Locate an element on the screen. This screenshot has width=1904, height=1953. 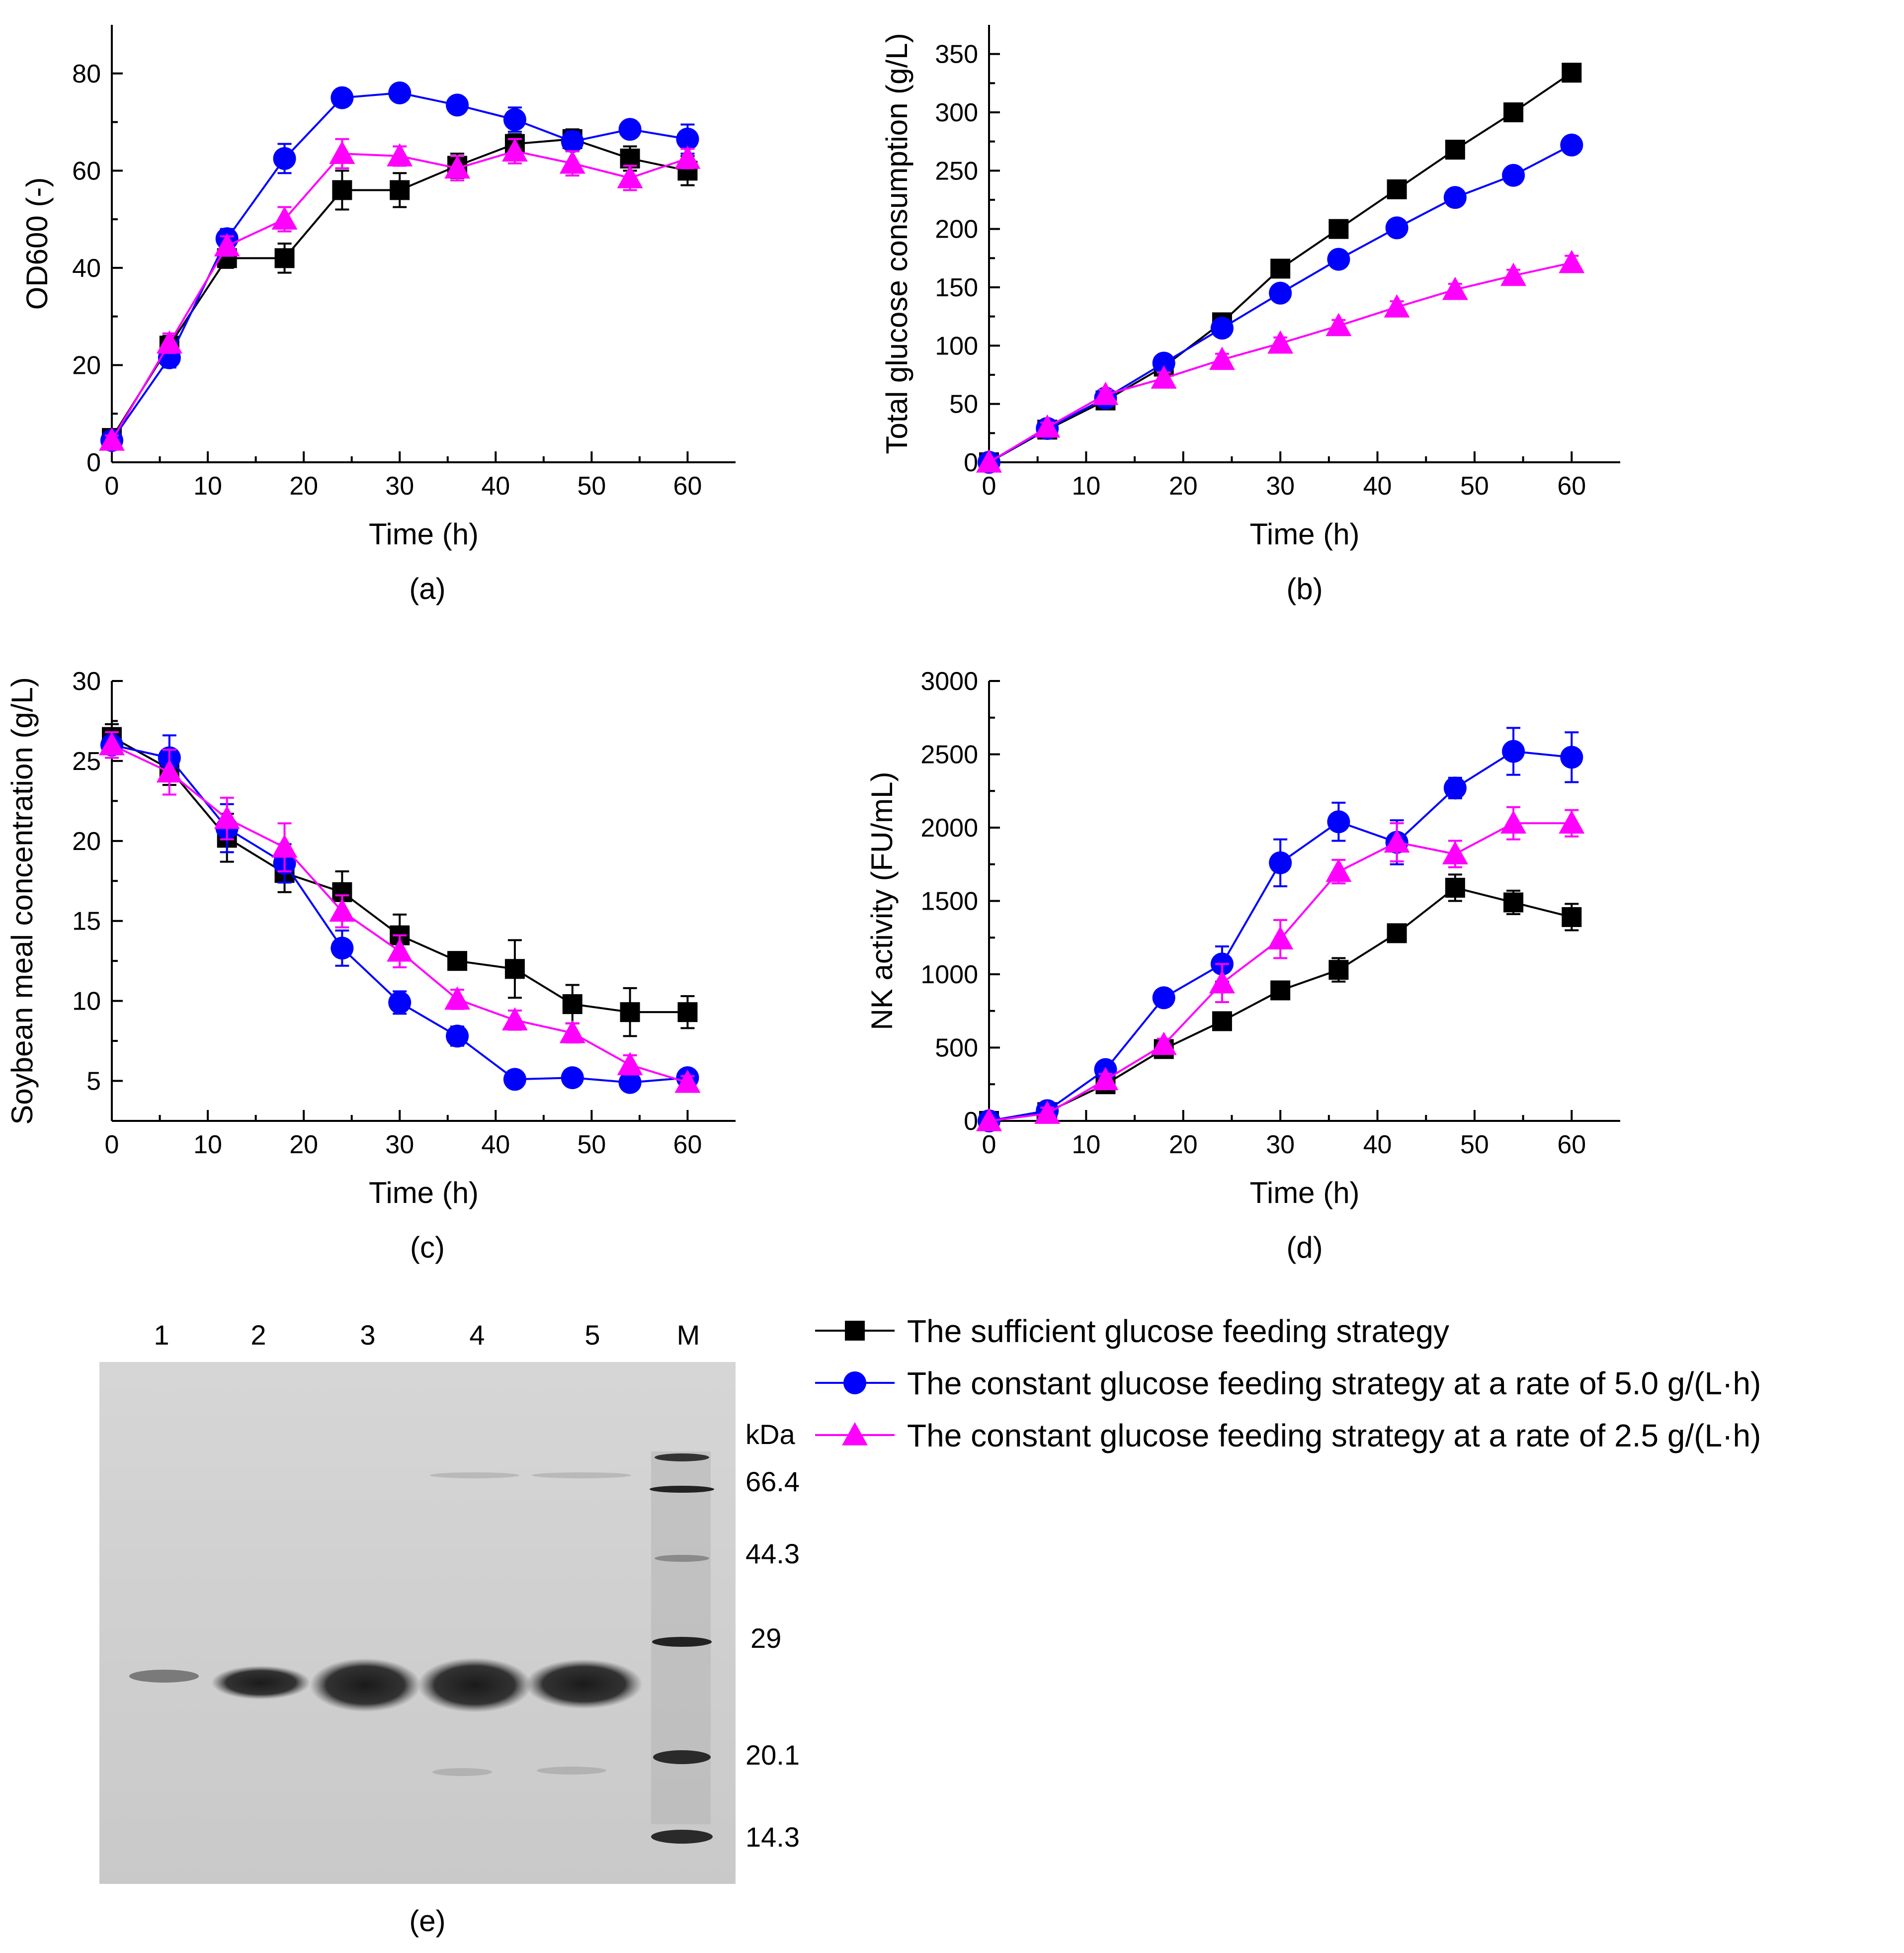
x-tick-label: 60 is located at coordinates (1572, 487).